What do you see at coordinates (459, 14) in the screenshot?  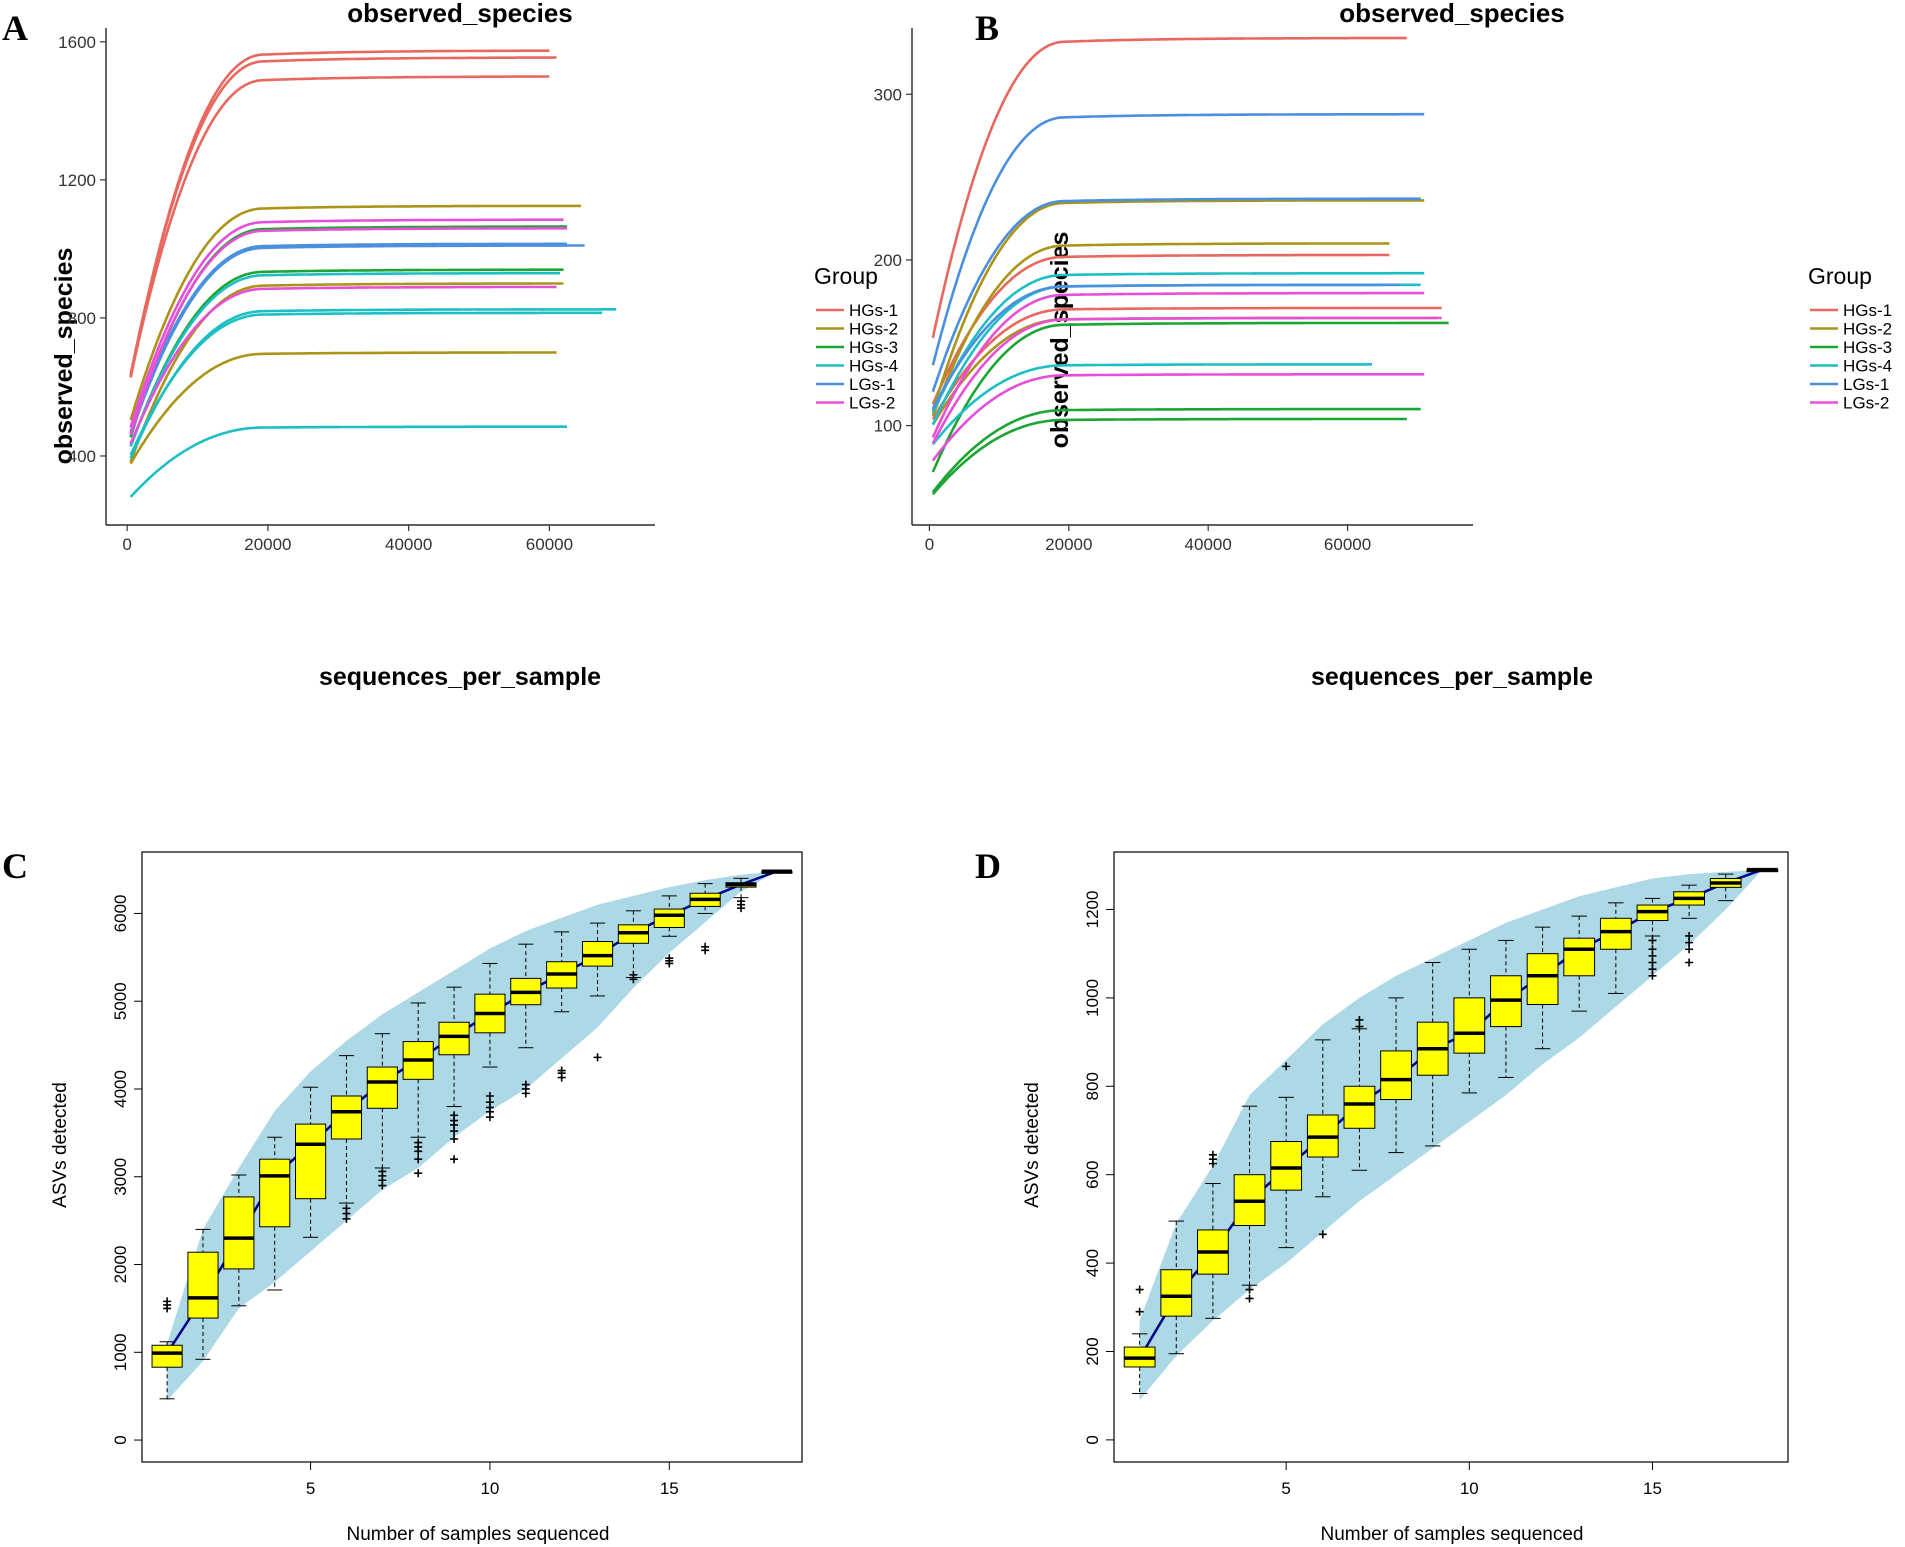 I see `chart-title-a: observed_species` at bounding box center [459, 14].